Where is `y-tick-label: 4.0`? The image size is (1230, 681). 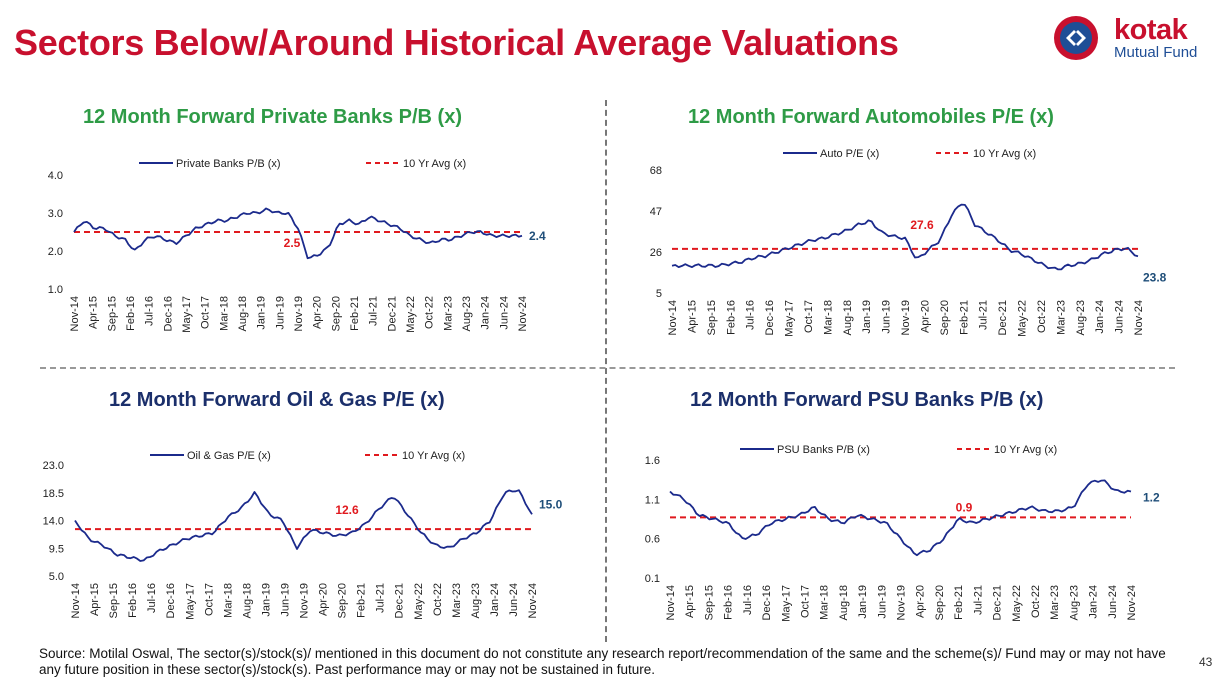 y-tick-label: 4.0 is located at coordinates (55, 176).